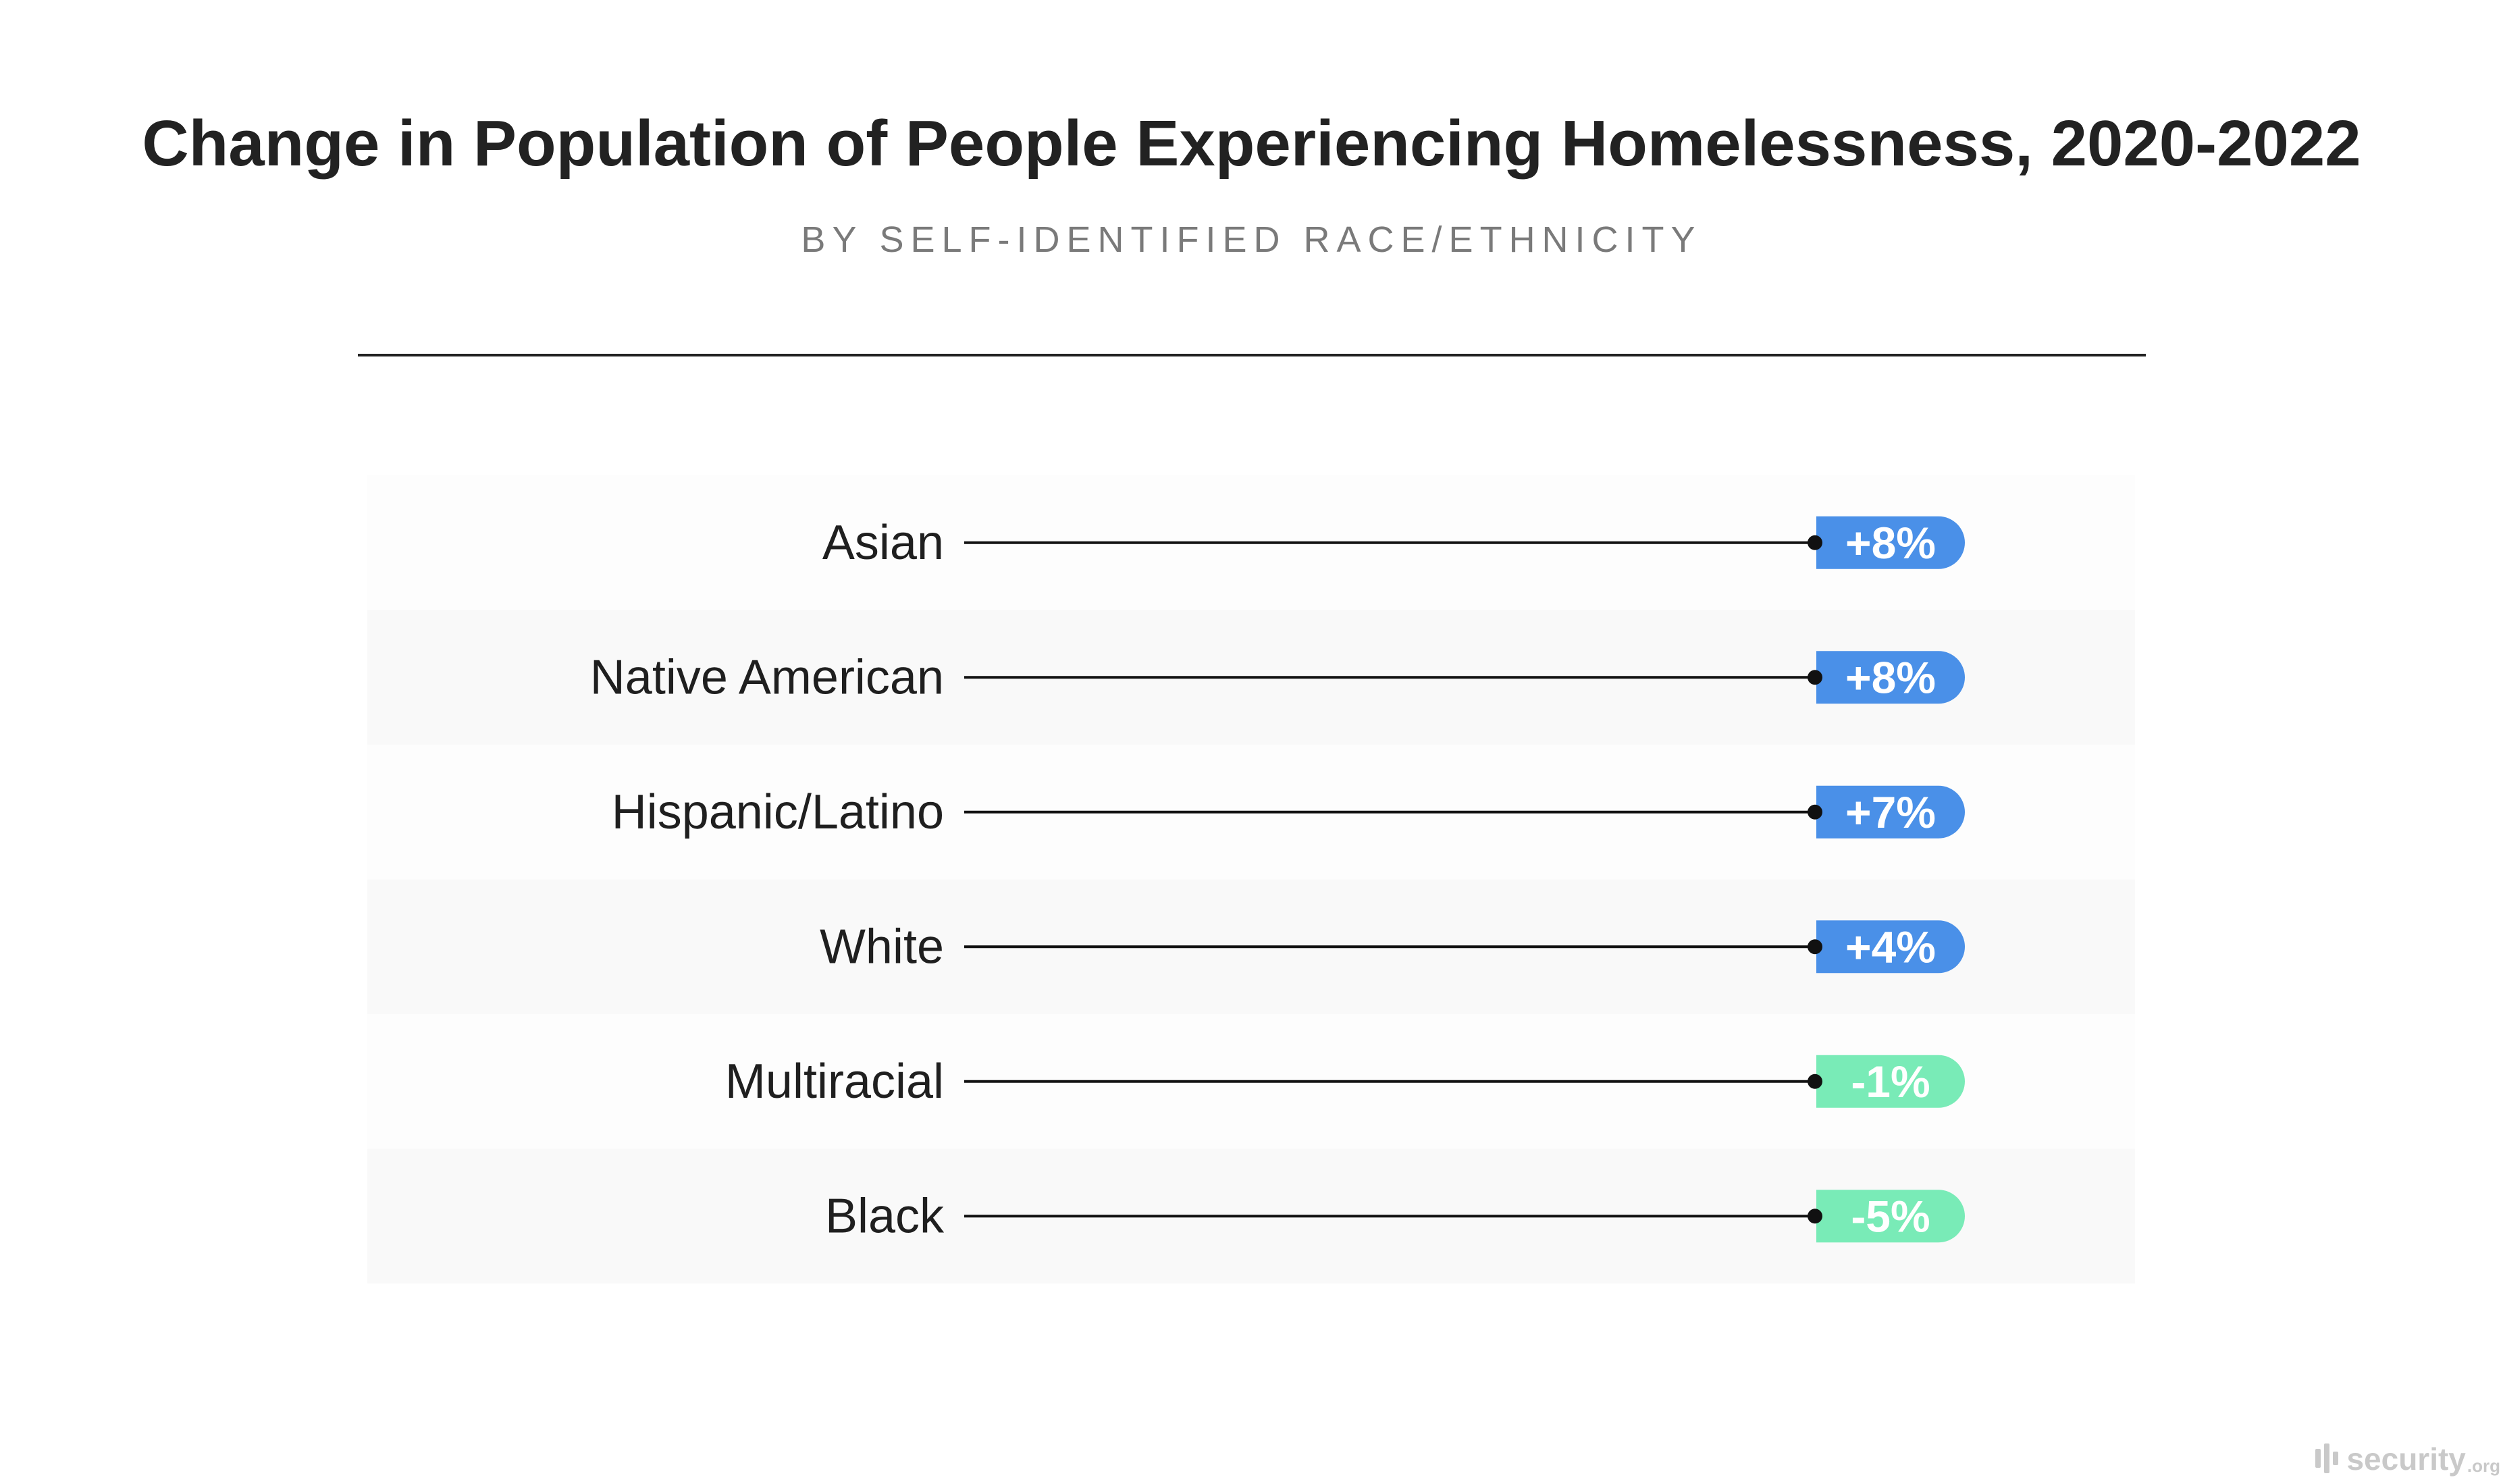 The width and height of the screenshot is (2503, 1484). What do you see at coordinates (834, 1082) in the screenshot?
I see `category-label: Multiracial` at bounding box center [834, 1082].